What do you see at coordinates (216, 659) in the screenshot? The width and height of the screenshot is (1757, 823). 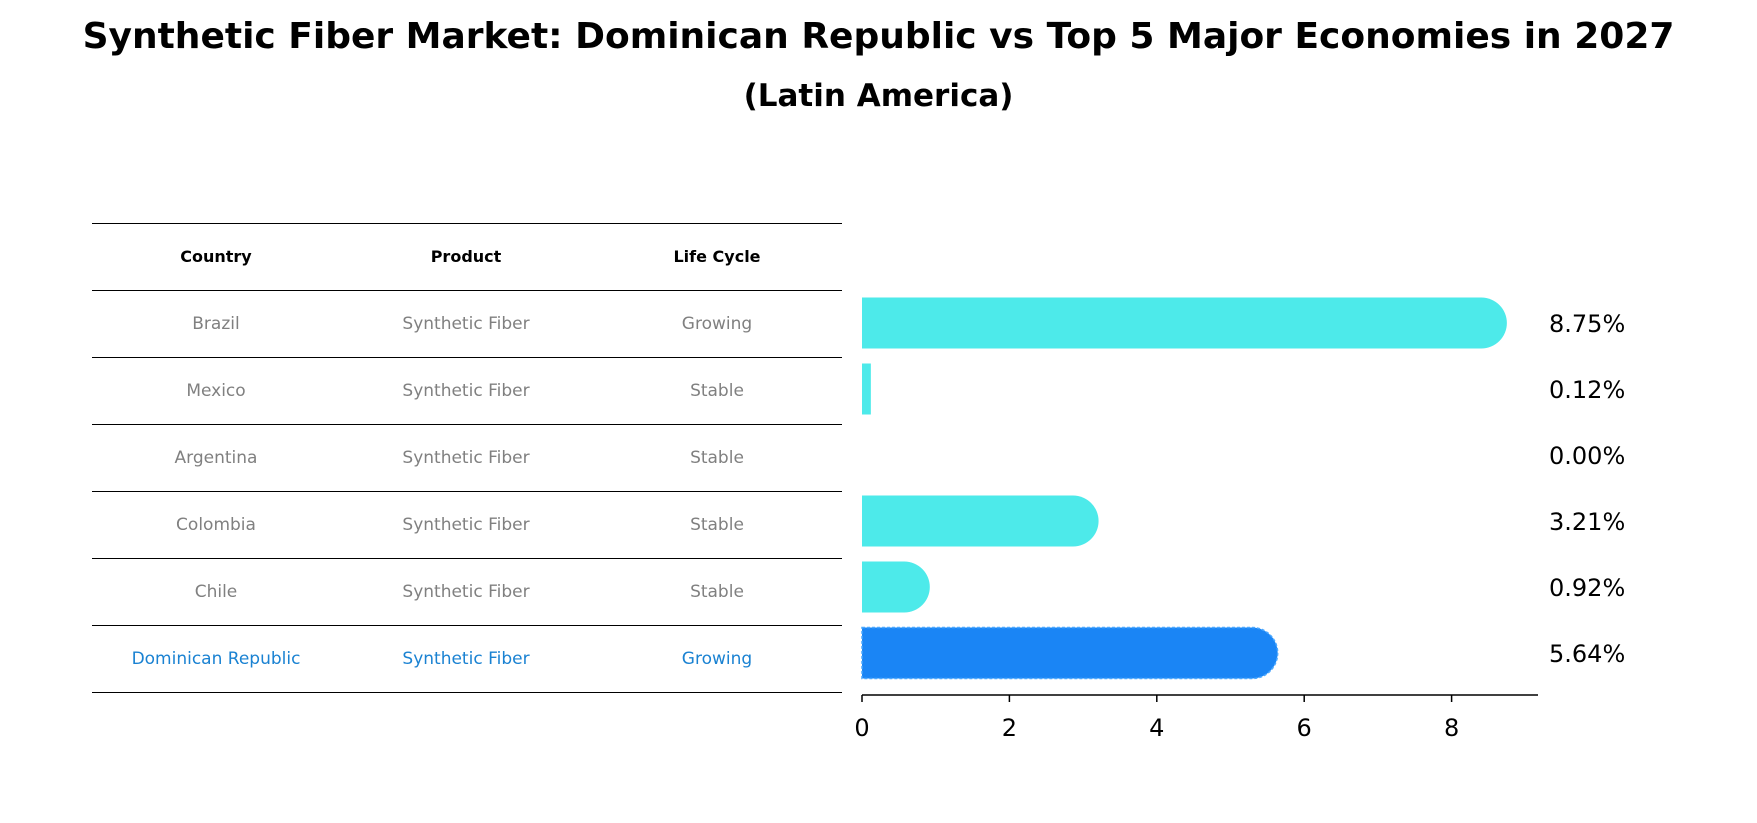 I see `country-cell: Dominican Republic` at bounding box center [216, 659].